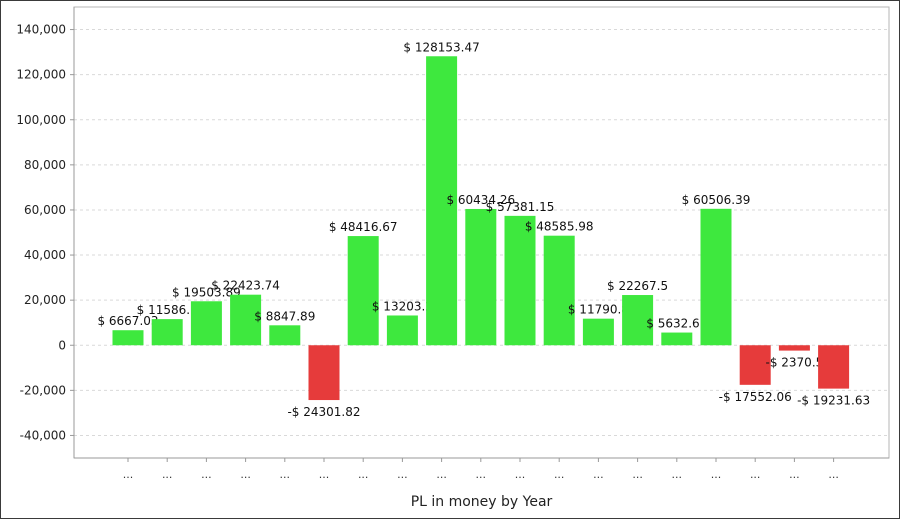 The width and height of the screenshot is (900, 519). Describe the element at coordinates (41, 30) in the screenshot. I see `y-tick-label: 140,000` at that location.